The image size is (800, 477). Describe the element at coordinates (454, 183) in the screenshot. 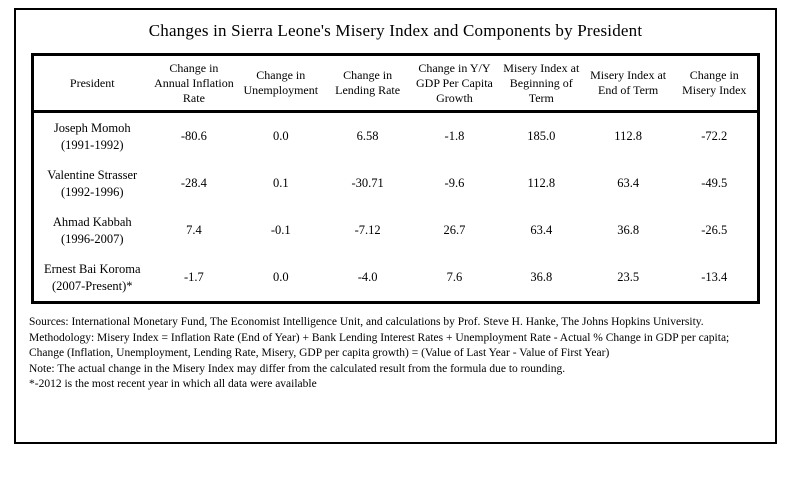

I see `table-cell: -9.6` at that location.